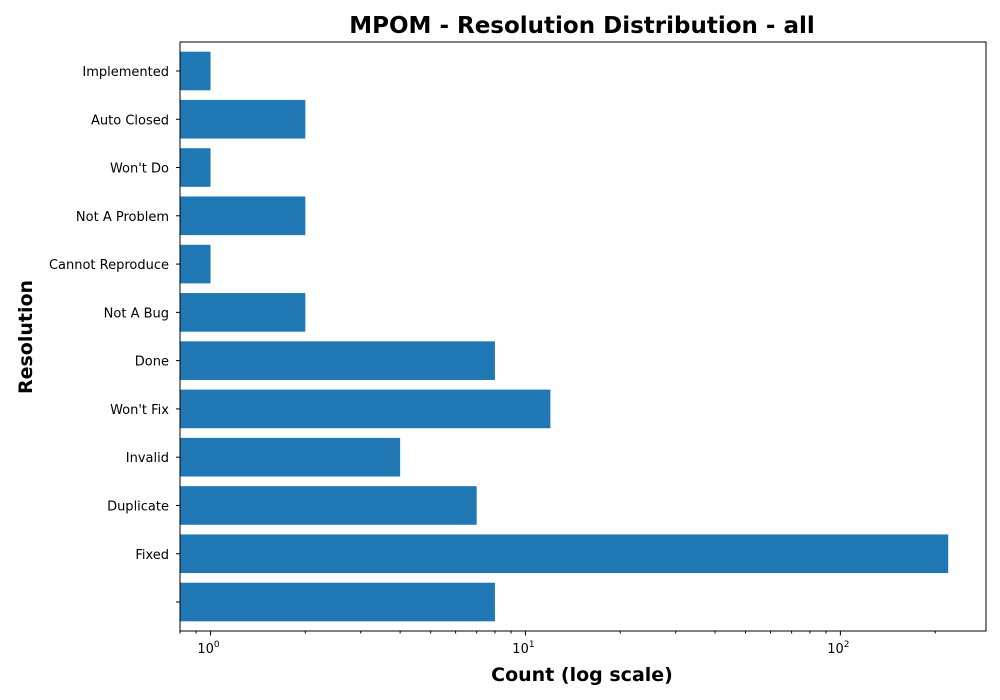 The height and width of the screenshot is (700, 1000). Describe the element at coordinates (26, 337) in the screenshot. I see `y-axis-label: Resolution` at that location.